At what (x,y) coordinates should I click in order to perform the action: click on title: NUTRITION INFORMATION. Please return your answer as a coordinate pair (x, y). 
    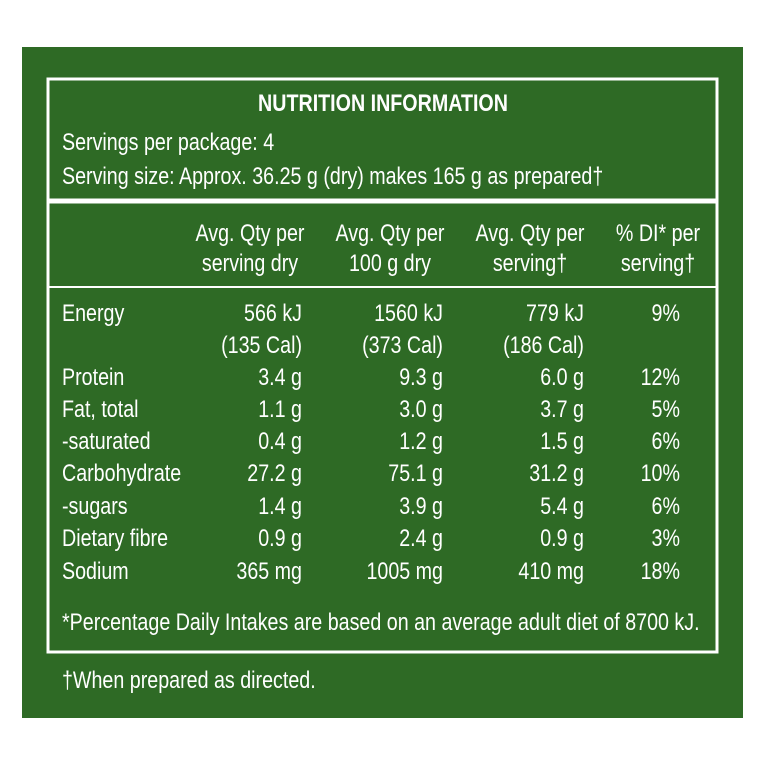
    Looking at the image, I should click on (383, 102).